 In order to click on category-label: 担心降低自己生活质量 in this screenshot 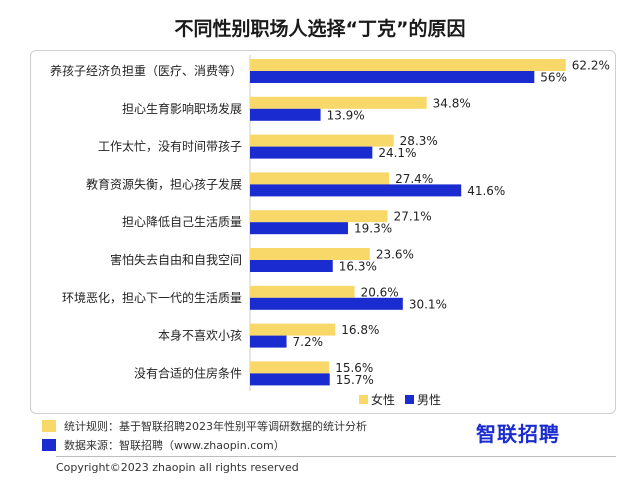, I will do `click(182, 222)`.